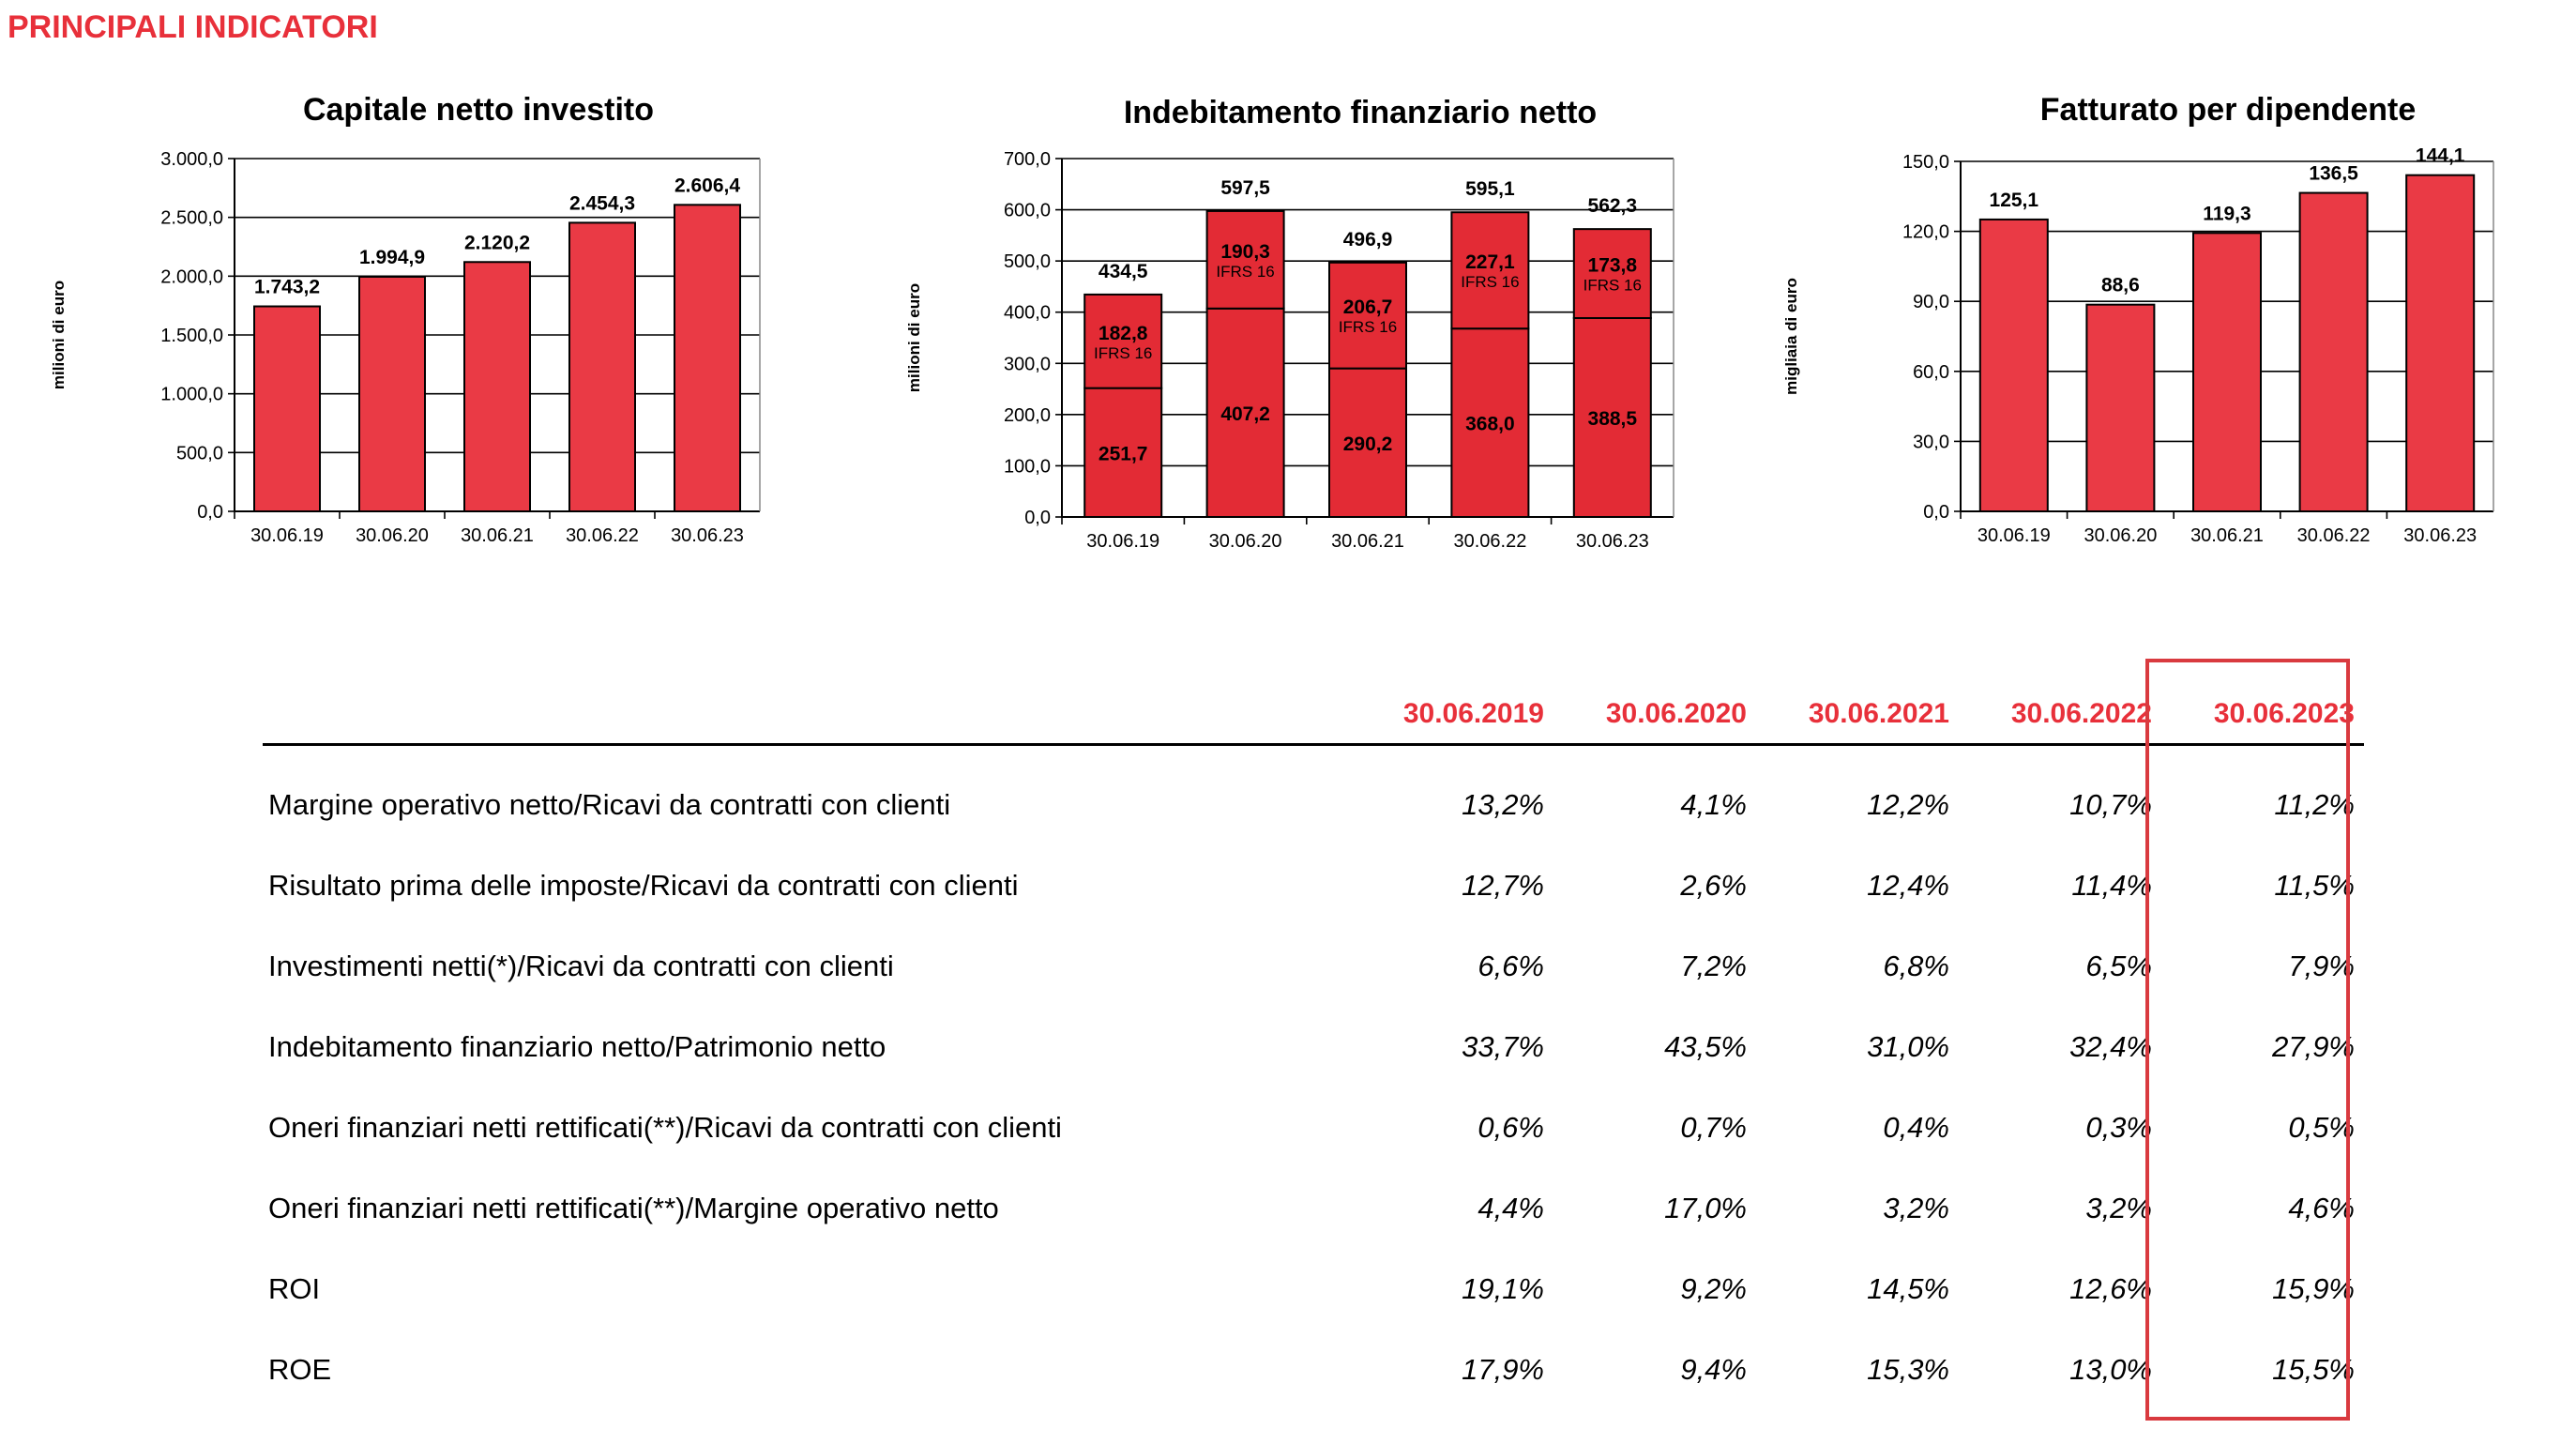 This screenshot has width=2576, height=1444. What do you see at coordinates (1027, 314) in the screenshot?
I see `y-tick-label: 400,0` at bounding box center [1027, 314].